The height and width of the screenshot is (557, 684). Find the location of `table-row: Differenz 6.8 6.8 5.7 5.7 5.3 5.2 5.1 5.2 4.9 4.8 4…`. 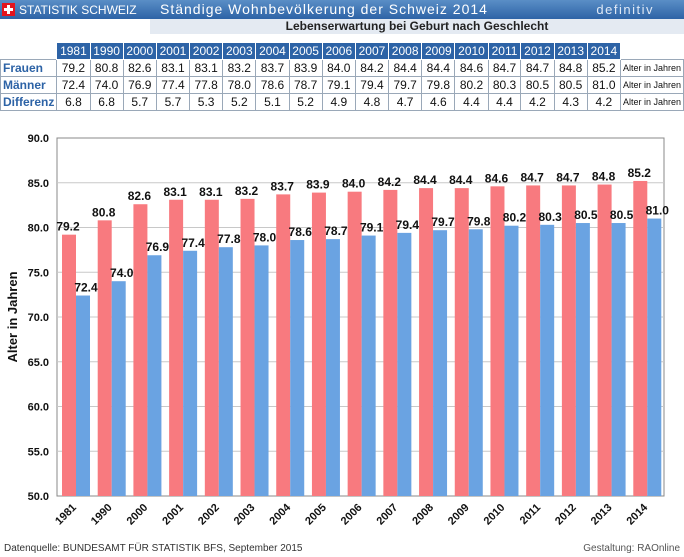

table-row: Differenz 6.8 6.8 5.7 5.7 5.3 5.2 5.1 5.2 4.9 4.8 4… is located at coordinates (342, 102).